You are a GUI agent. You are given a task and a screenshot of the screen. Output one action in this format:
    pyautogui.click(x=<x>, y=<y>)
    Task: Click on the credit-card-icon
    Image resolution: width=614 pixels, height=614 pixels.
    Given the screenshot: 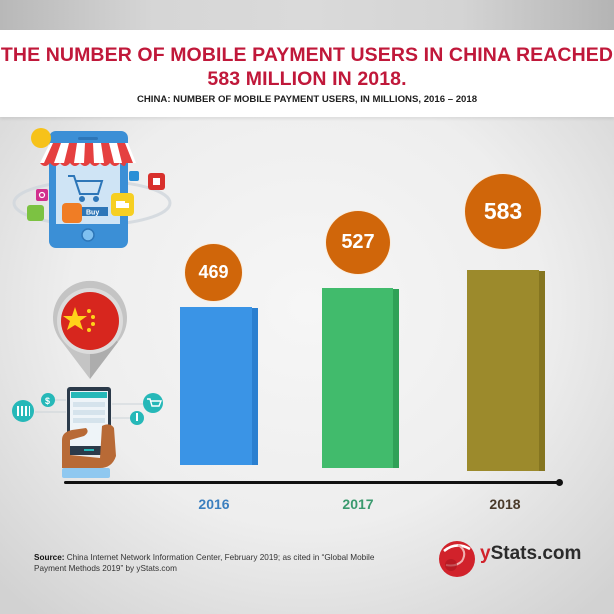 What is the action you would take?
    pyautogui.click(x=35, y=213)
    